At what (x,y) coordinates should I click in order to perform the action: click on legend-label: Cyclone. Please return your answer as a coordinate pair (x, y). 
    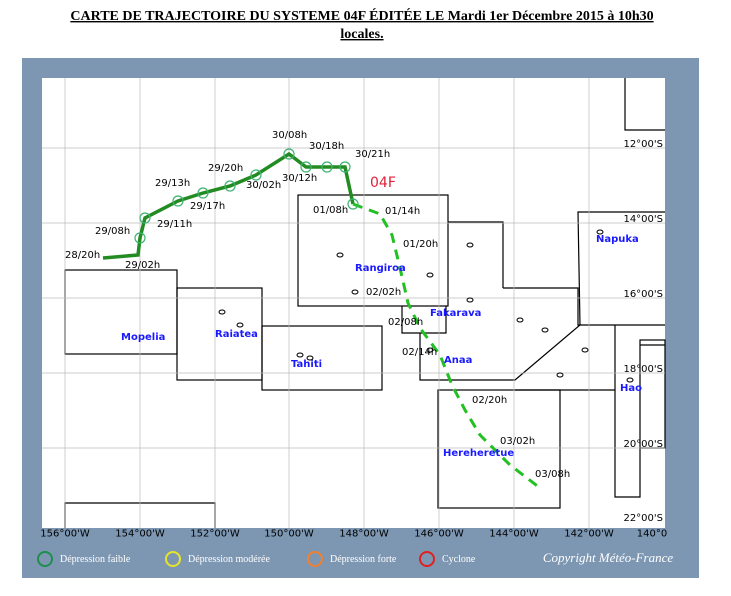
    Looking at the image, I should click on (459, 559).